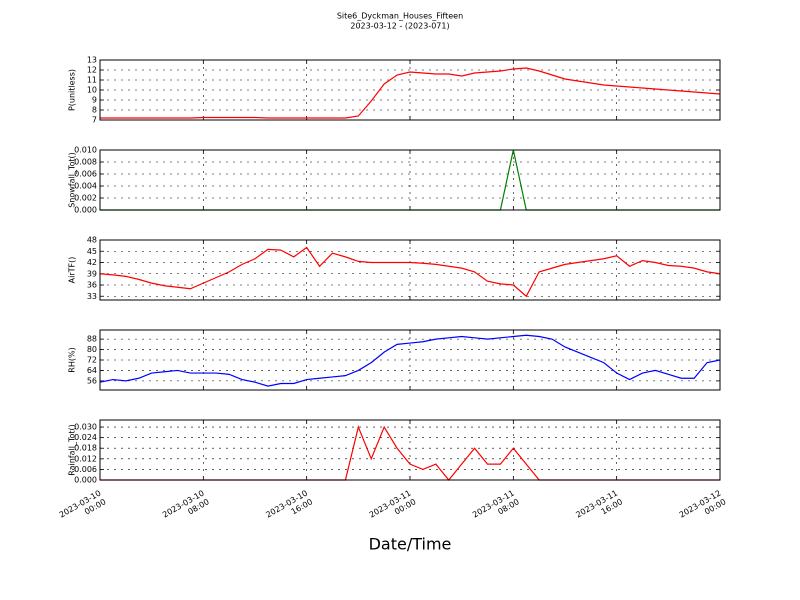  Describe the element at coordinates (92, 251) in the screenshot. I see `y-tick-label: 45` at that location.